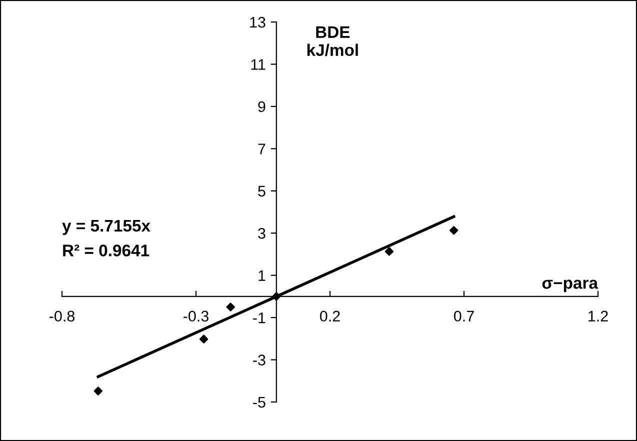 Image resolution: width=637 pixels, height=441 pixels. What do you see at coordinates (262, 233) in the screenshot?
I see `y-tick-label: 3` at bounding box center [262, 233].